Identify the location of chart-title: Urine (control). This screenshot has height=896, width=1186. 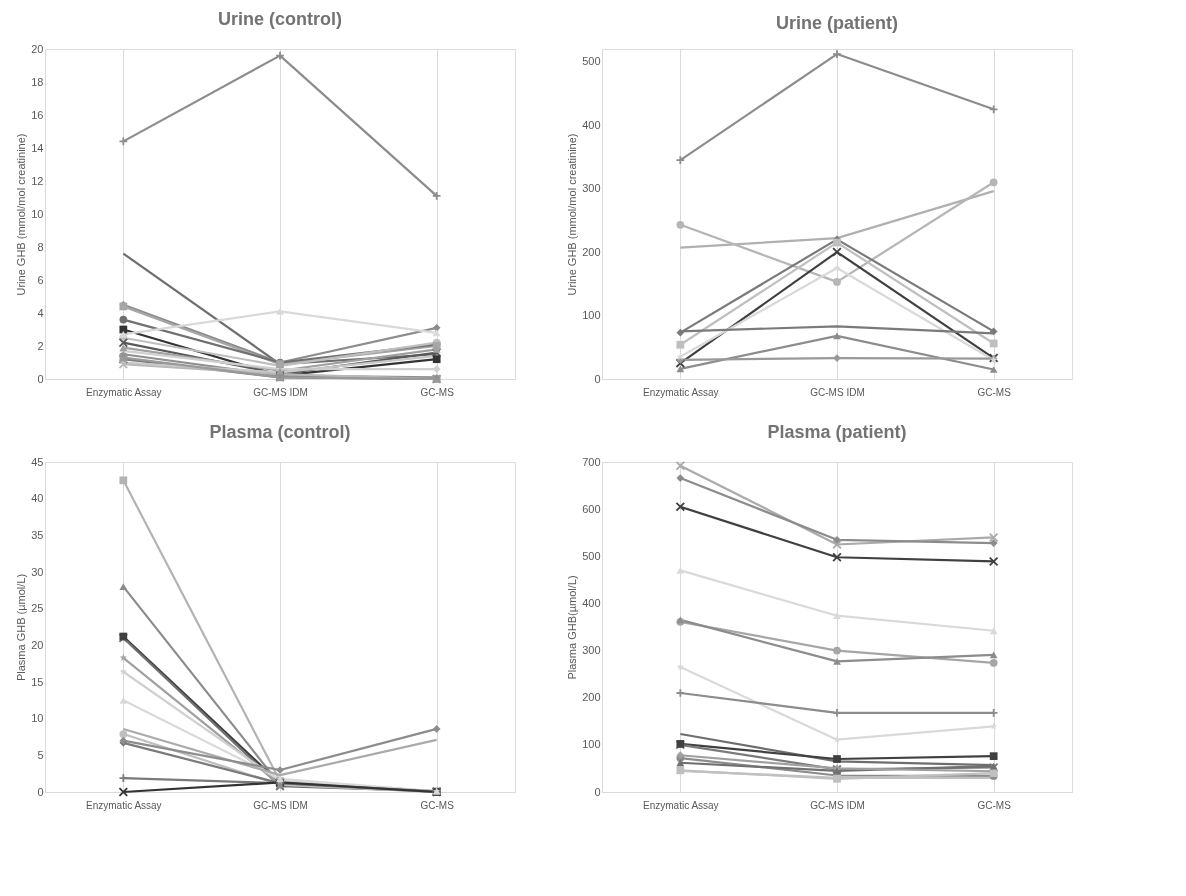
(280, 19).